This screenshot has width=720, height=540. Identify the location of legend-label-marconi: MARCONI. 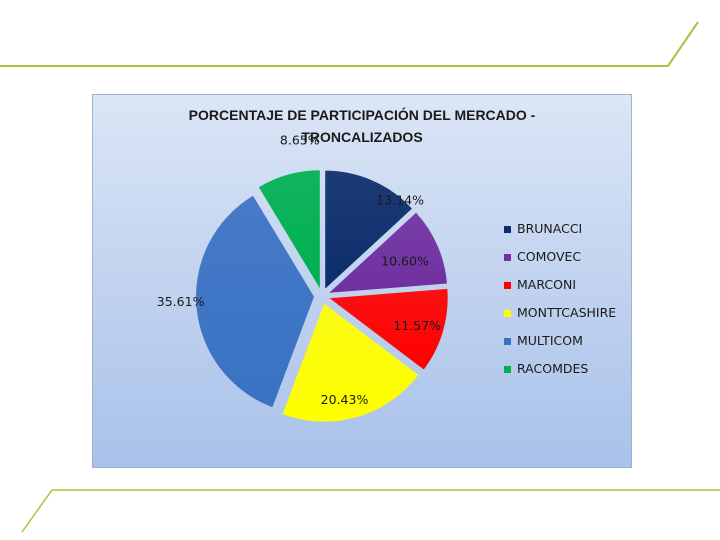
(546, 284).